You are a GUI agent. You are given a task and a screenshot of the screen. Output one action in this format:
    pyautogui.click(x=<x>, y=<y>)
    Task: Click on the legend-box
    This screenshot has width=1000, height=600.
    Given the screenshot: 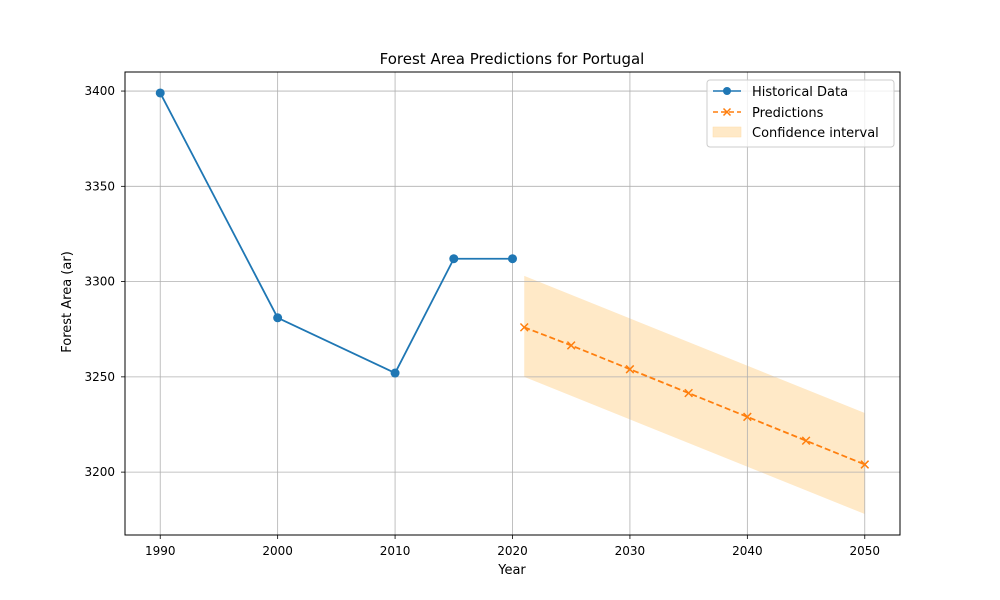 What is the action you would take?
    pyautogui.click(x=800, y=113)
    